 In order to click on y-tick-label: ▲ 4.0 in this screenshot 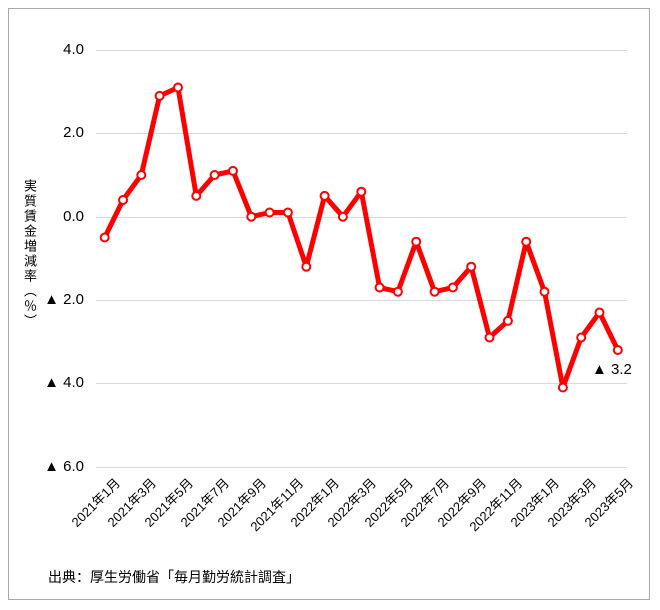, I will do `click(64, 383)`.